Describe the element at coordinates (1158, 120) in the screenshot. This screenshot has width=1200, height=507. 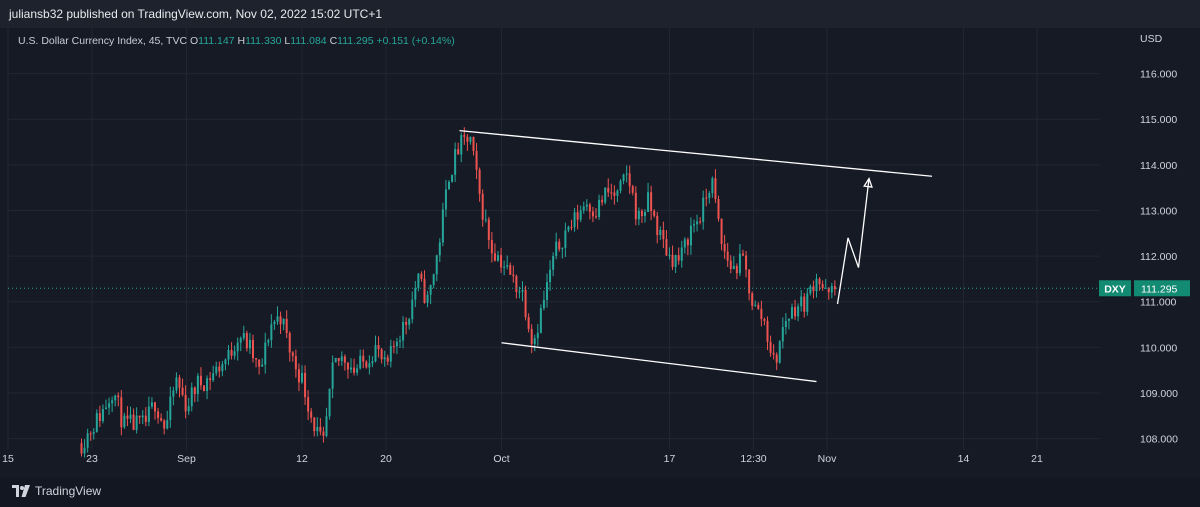
I see `price-tick-label: 115.000` at that location.